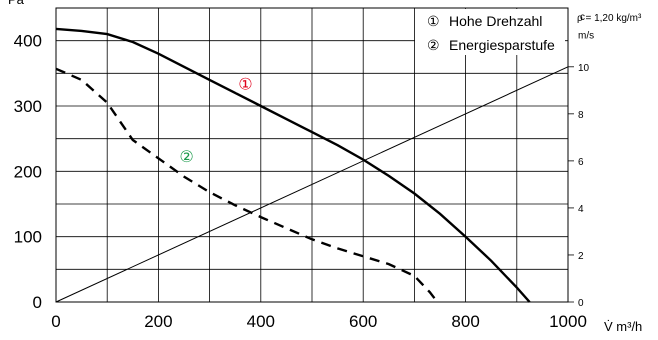  I want to click on y2-tick-label: 2, so click(581, 256).